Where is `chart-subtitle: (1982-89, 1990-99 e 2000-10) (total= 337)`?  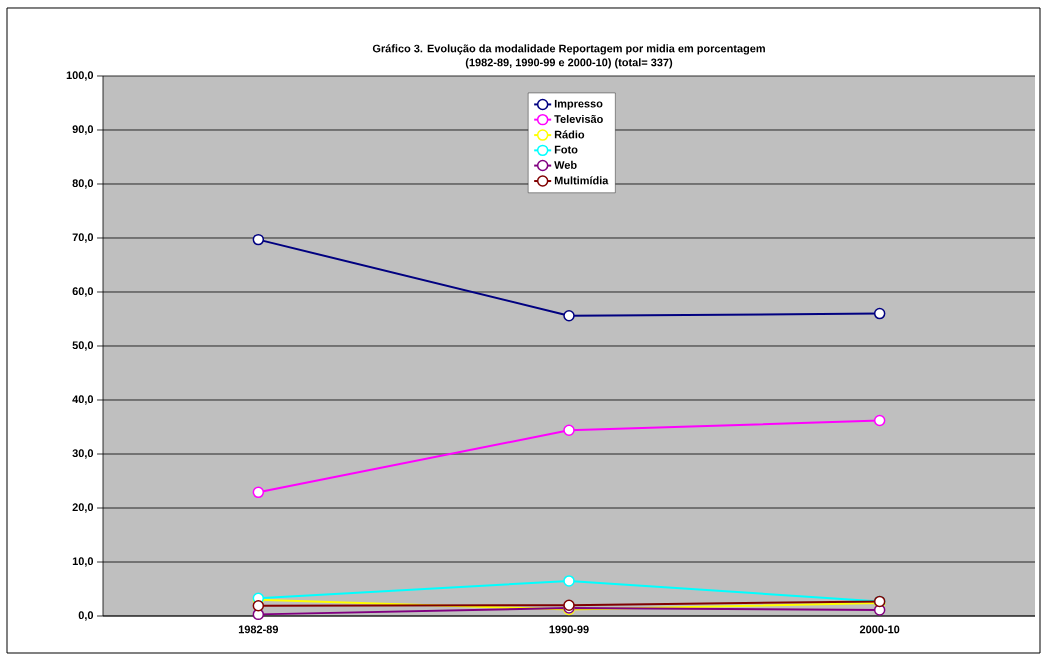 chart-subtitle: (1982-89, 1990-99 e 2000-10) (total= 337) is located at coordinates (569, 63).